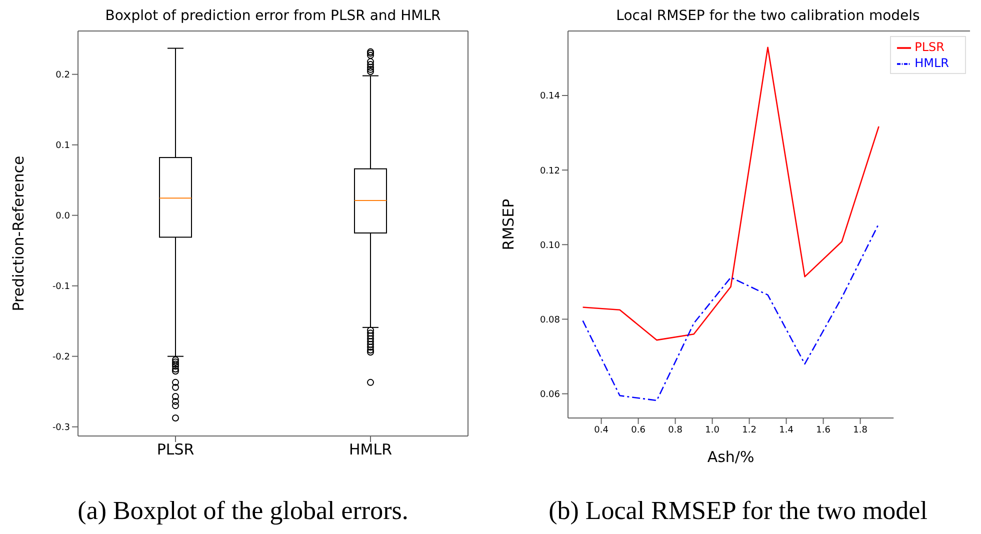 The width and height of the screenshot is (981, 534). What do you see at coordinates (675, 430) in the screenshot?
I see `x-tick-label: 0.8` at bounding box center [675, 430].